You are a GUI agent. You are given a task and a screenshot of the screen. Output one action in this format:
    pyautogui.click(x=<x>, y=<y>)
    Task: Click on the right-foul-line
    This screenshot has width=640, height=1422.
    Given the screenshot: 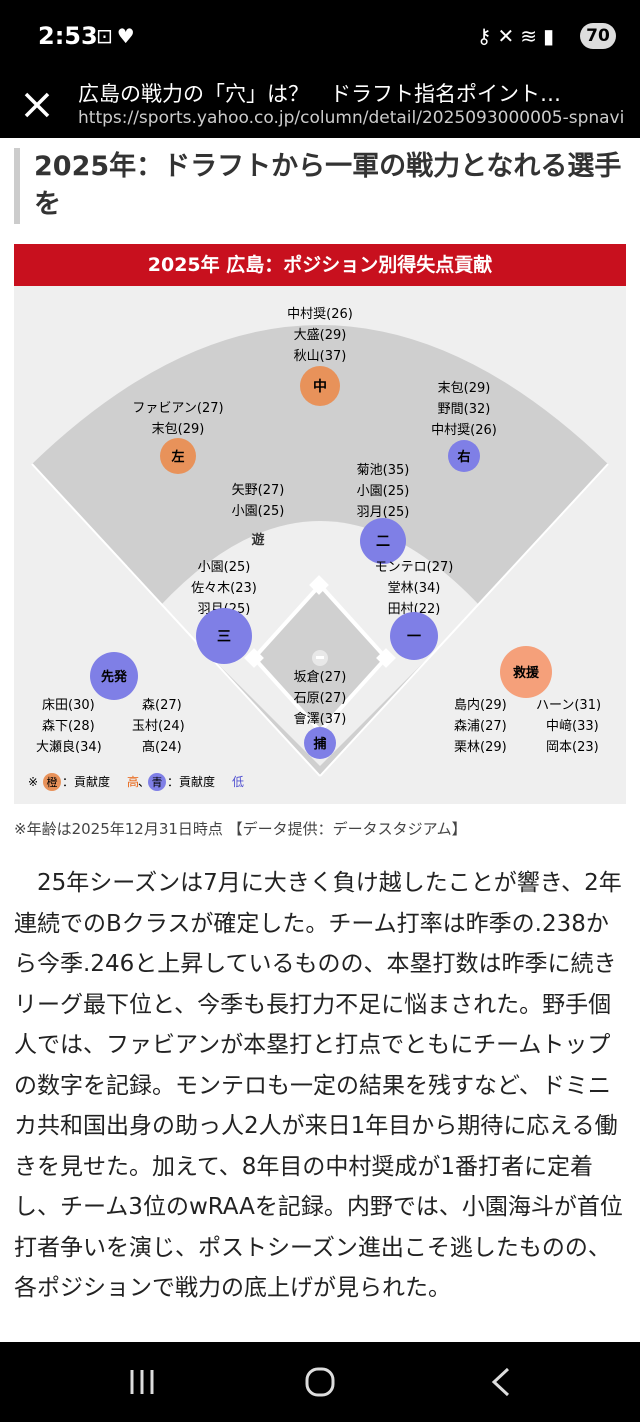 What is the action you would take?
    pyautogui.click(x=464, y=620)
    